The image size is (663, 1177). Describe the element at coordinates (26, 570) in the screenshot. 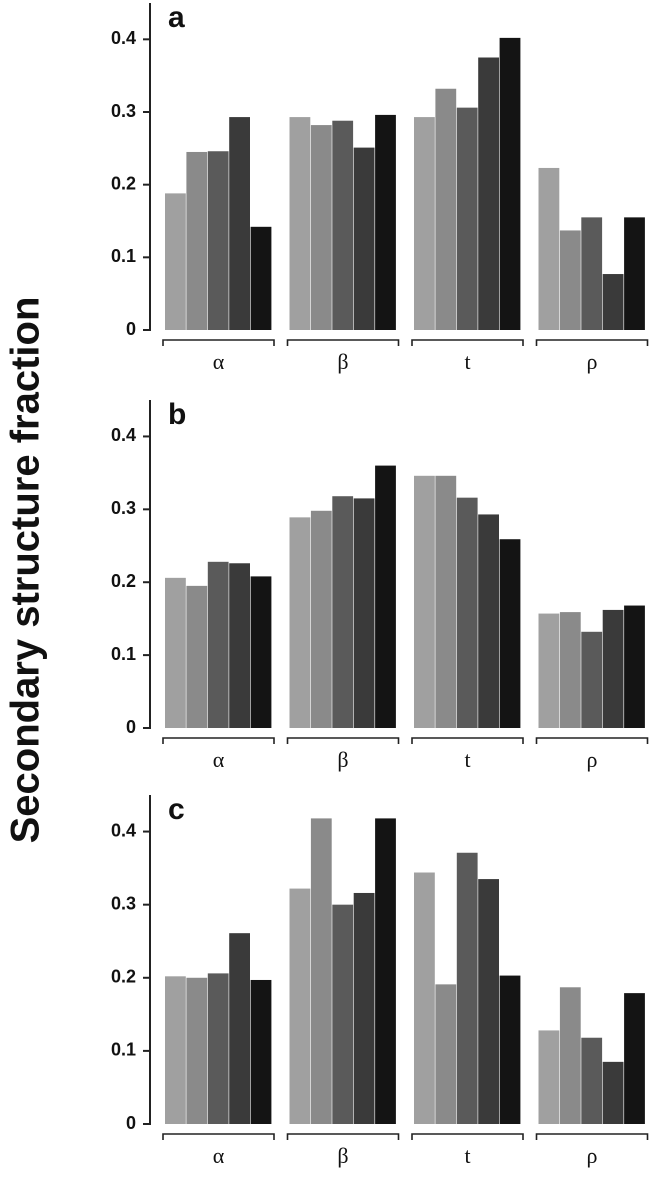

I see `y-axis-label: Secondary structure fraction` at that location.